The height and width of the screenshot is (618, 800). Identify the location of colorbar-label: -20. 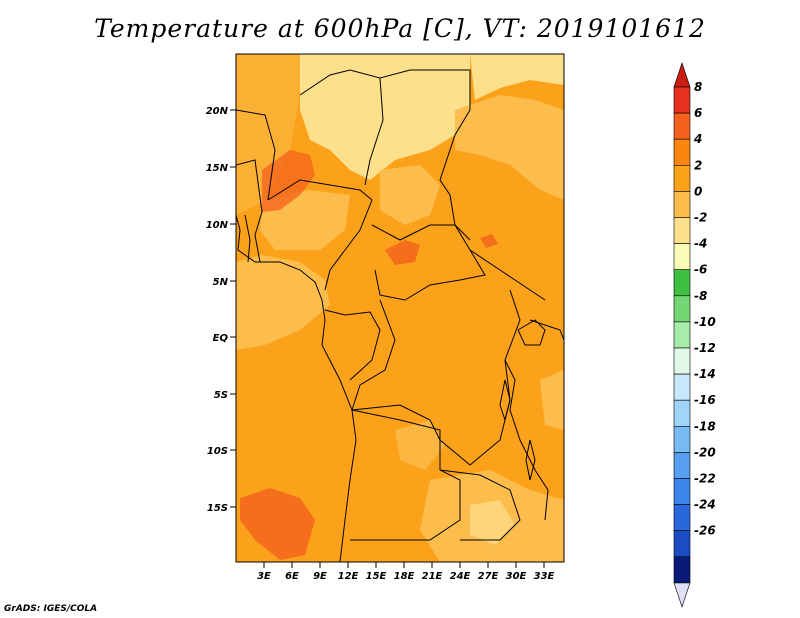
(705, 452).